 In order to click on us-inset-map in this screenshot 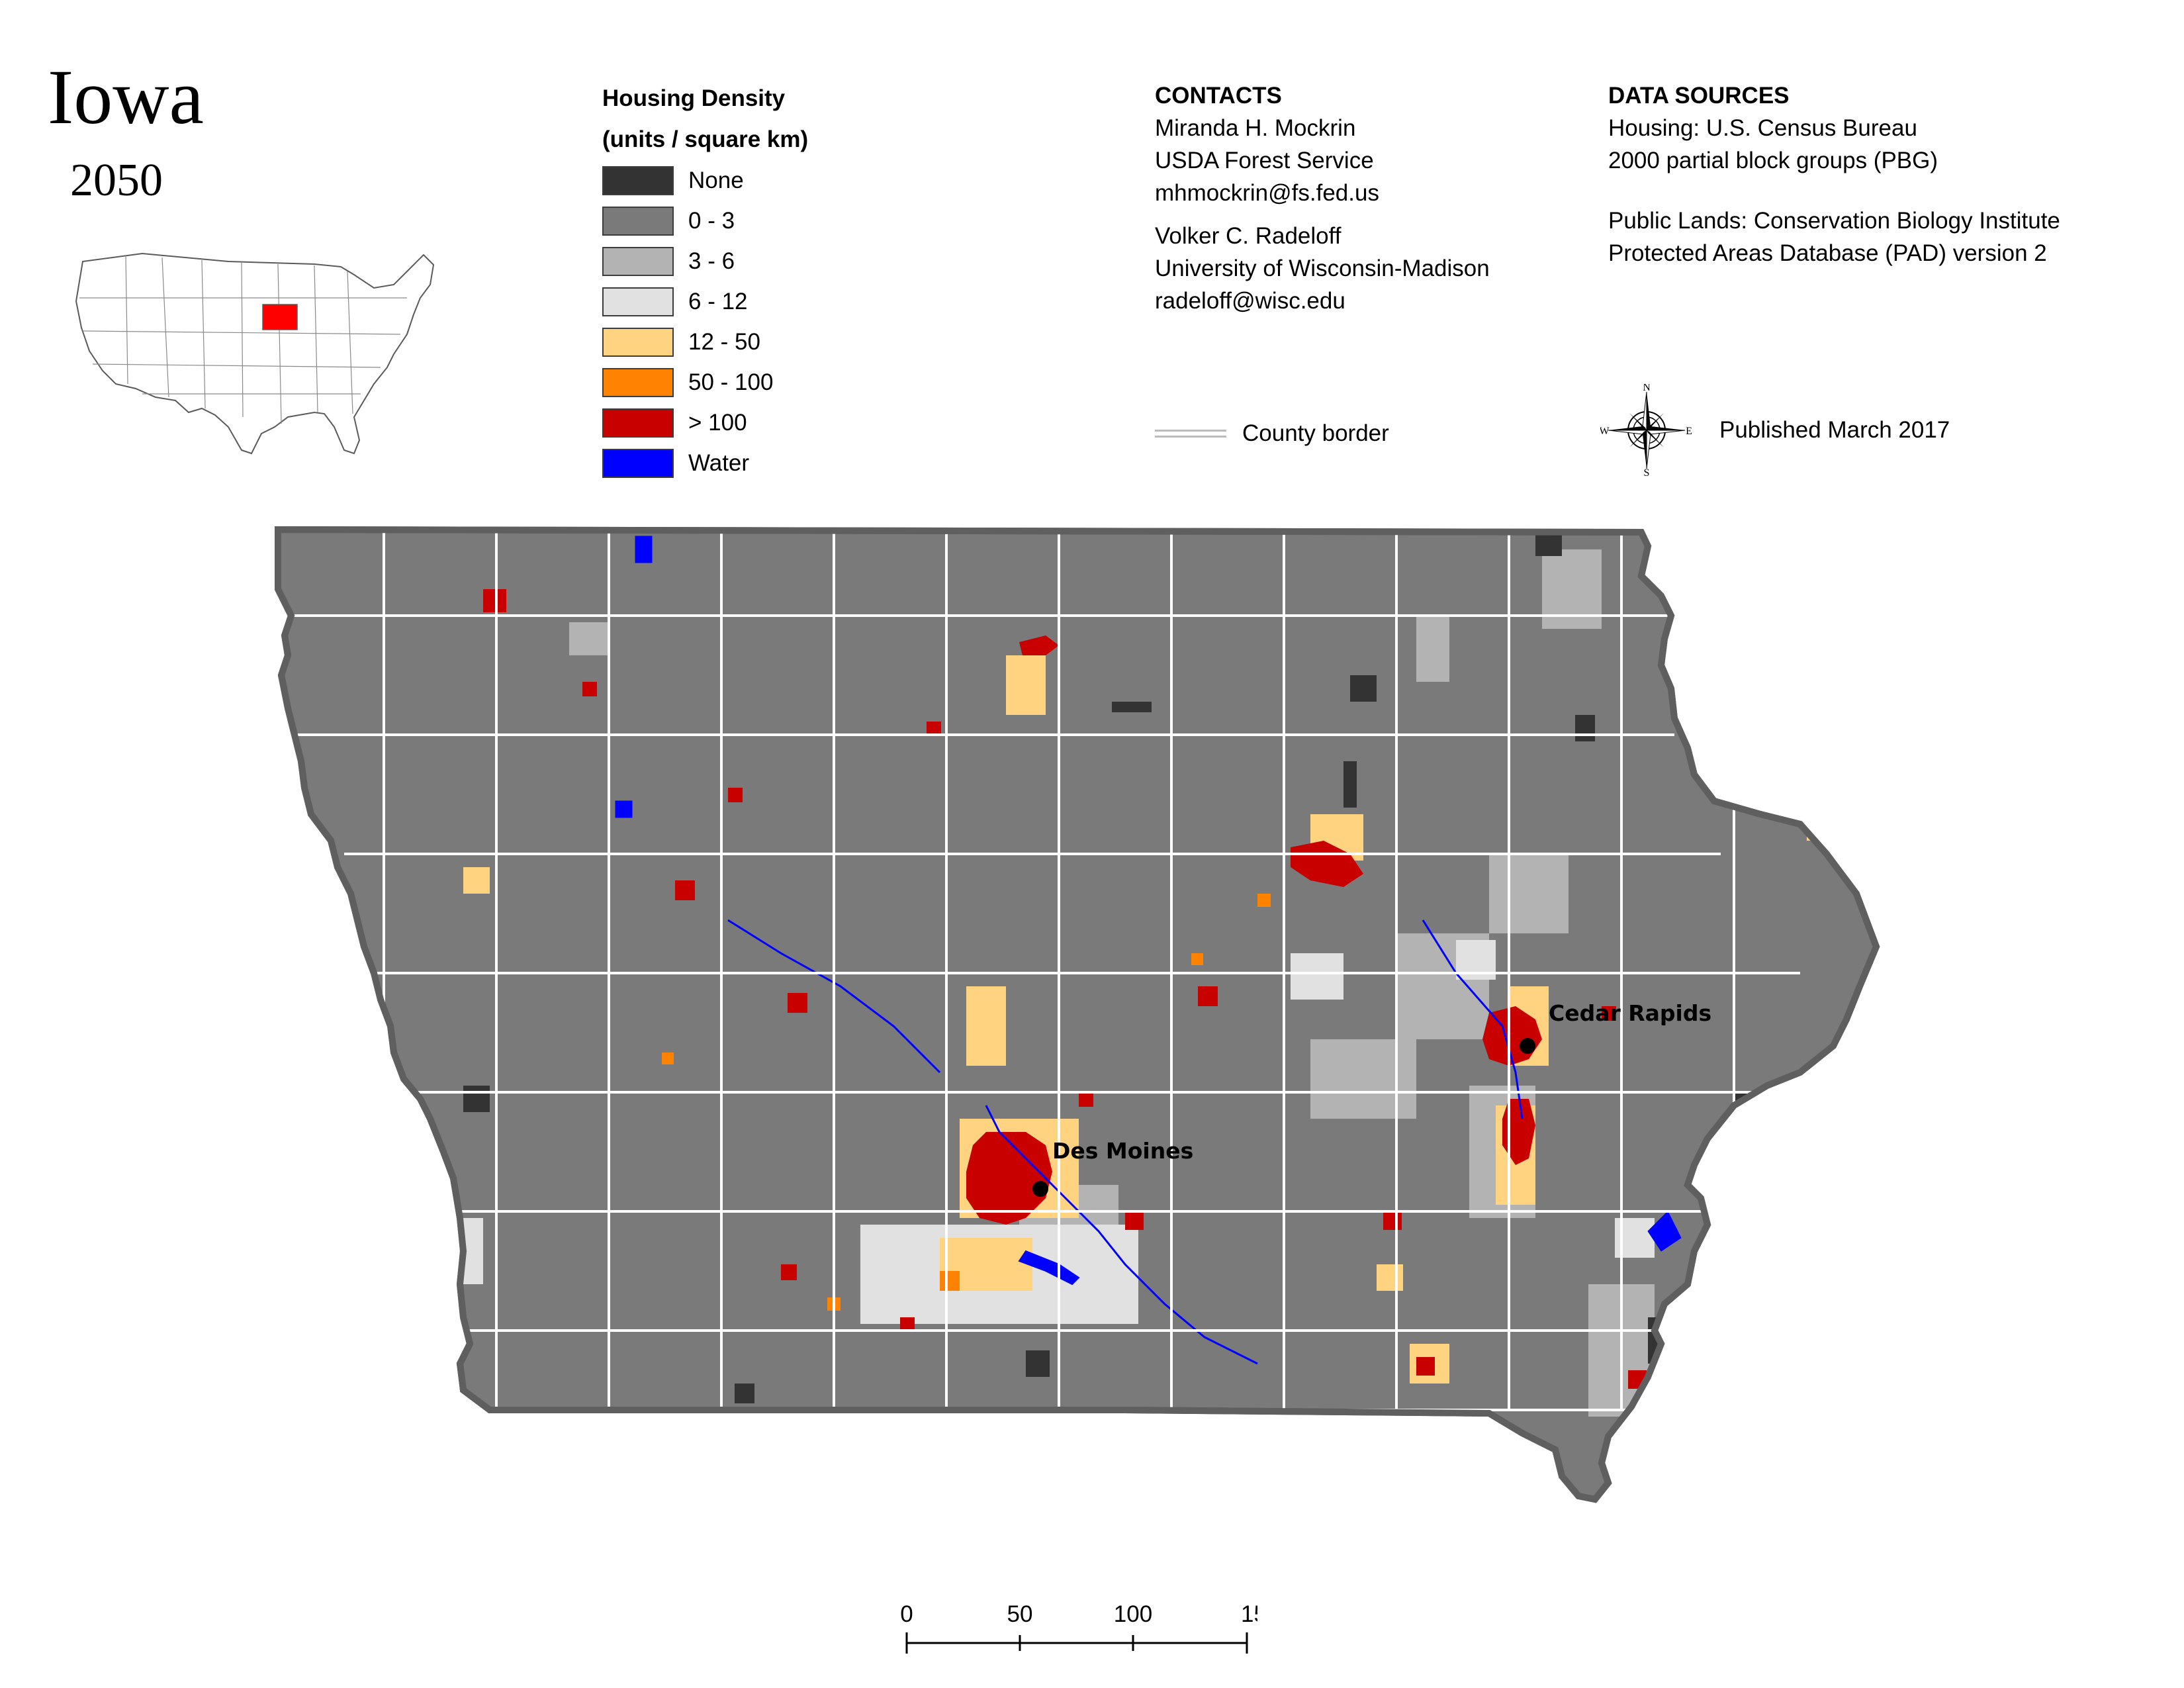, I will do `click(255, 353)`.